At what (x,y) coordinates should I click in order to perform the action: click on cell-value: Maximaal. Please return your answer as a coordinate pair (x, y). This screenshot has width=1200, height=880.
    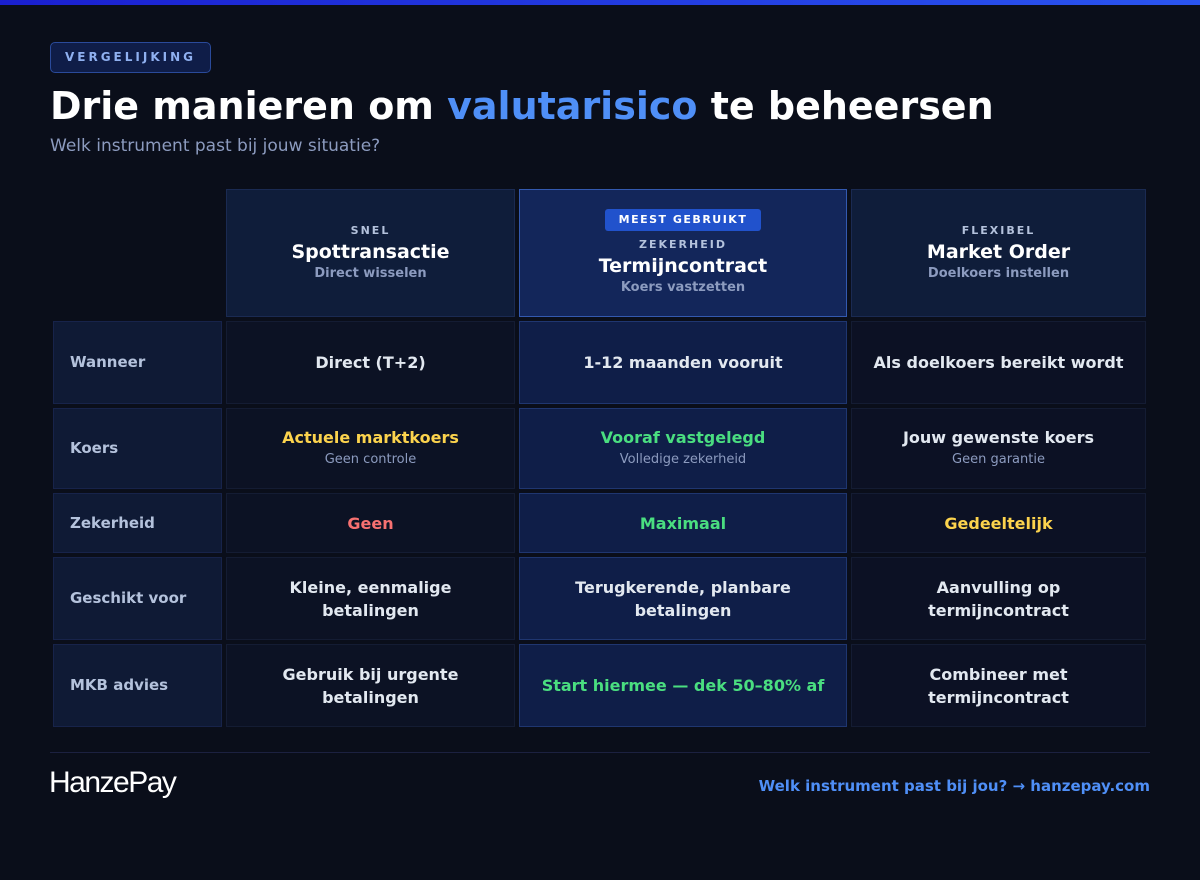
    Looking at the image, I should click on (683, 523).